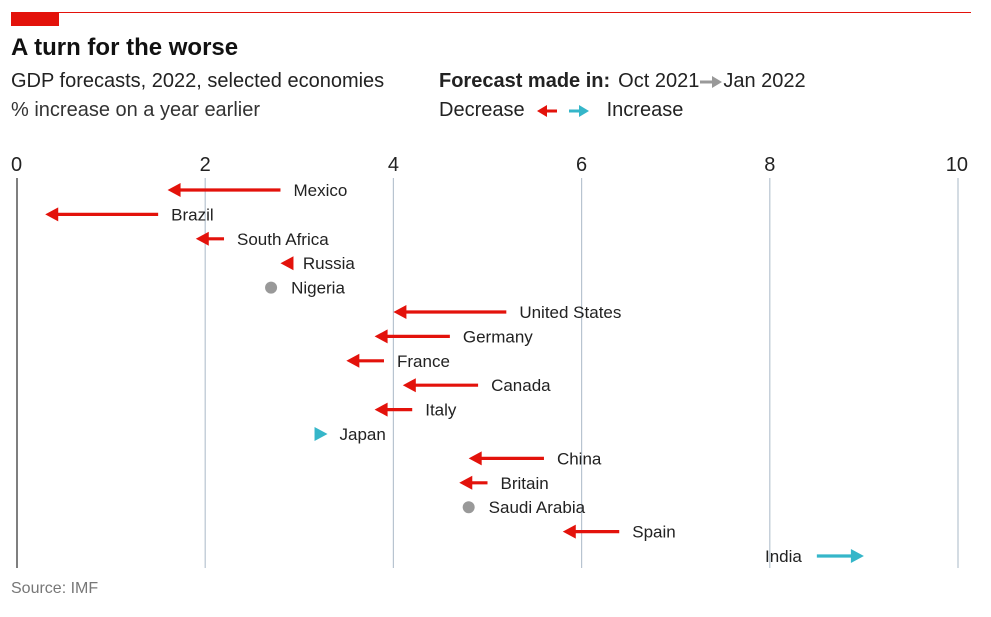 This screenshot has height=617, width=991. What do you see at coordinates (466, 482) in the screenshot?
I see `arrow-head-britain` at bounding box center [466, 482].